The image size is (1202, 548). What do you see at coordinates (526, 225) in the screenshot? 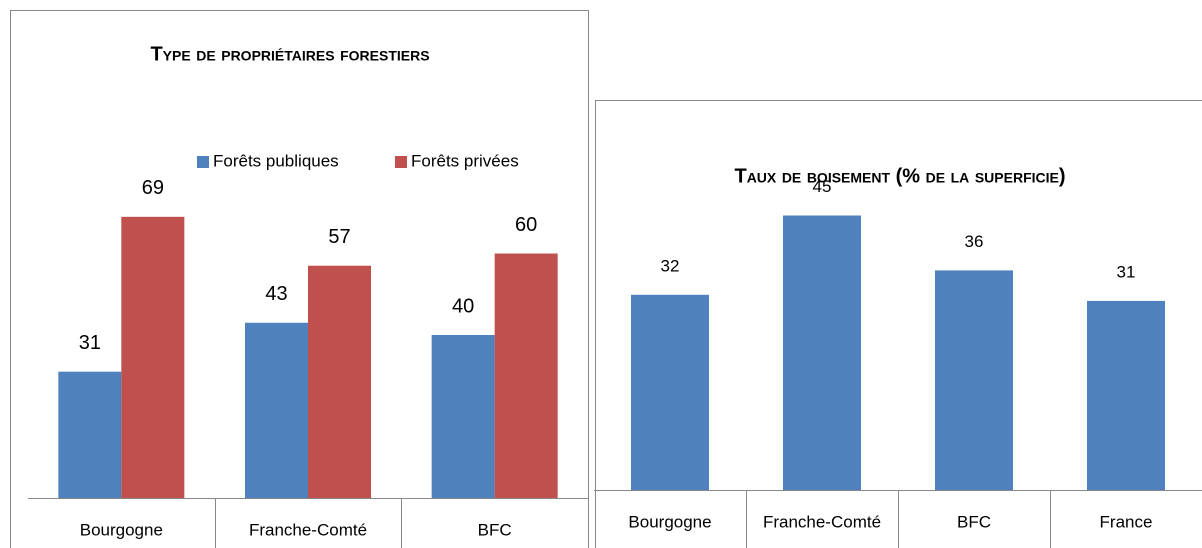
I see `data-label: 60` at bounding box center [526, 225].